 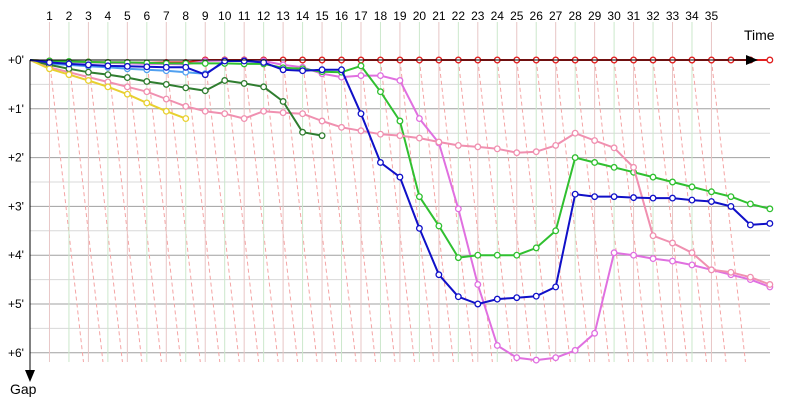 What do you see at coordinates (692, 16) in the screenshot?
I see `x-tick-label: 34` at bounding box center [692, 16].